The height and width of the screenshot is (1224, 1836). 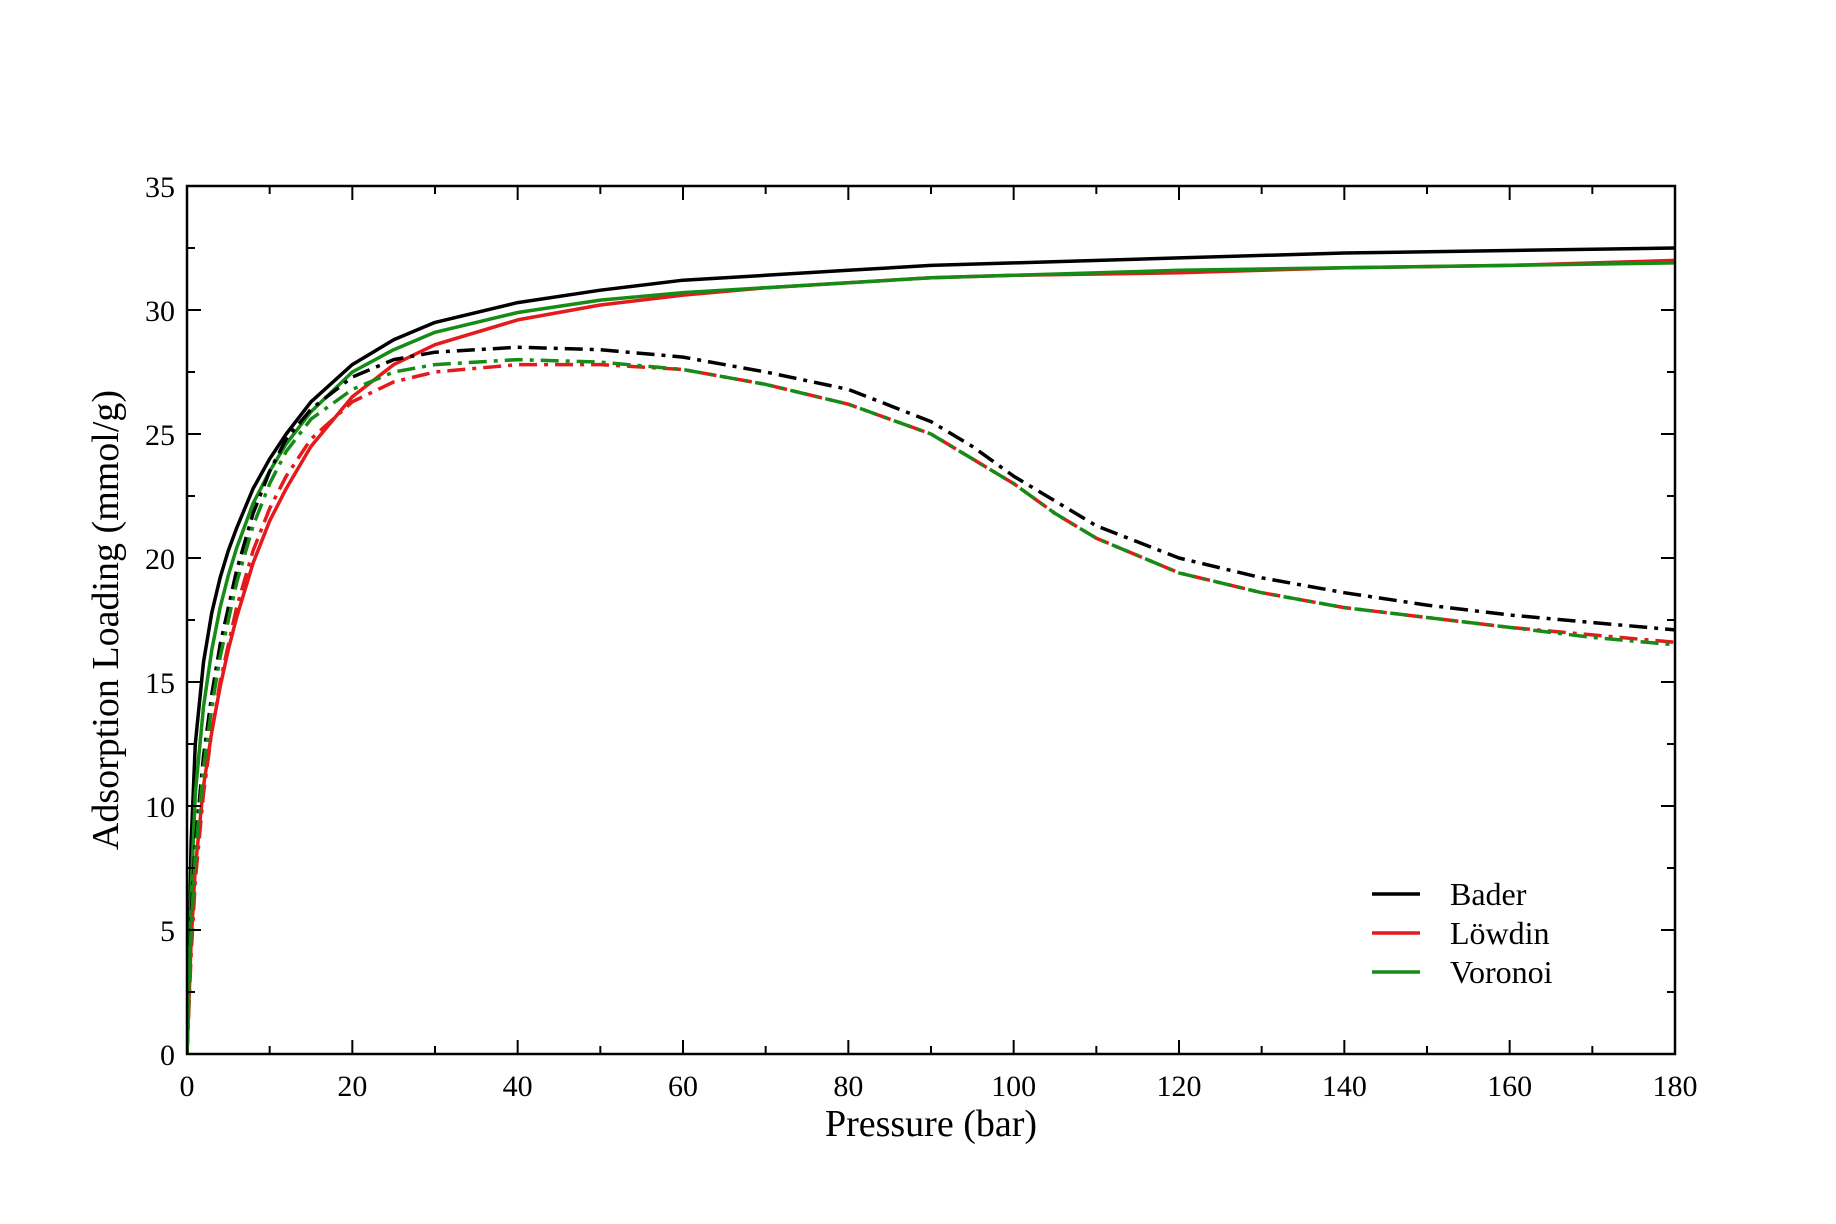 I want to click on y-tick-label: 15, so click(x=160, y=683).